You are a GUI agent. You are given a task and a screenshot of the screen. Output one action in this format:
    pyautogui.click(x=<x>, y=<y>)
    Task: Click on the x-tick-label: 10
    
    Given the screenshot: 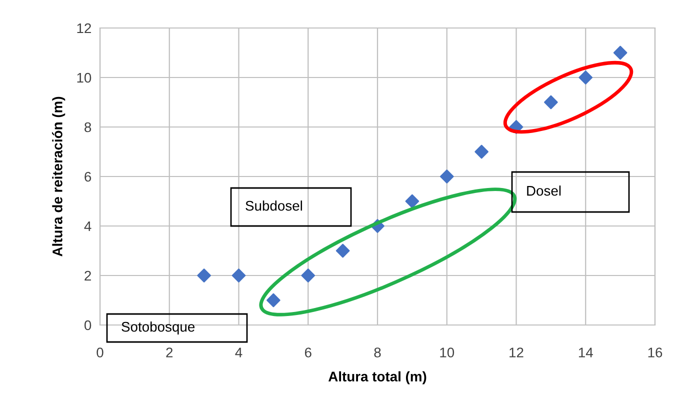 What is the action you would take?
    pyautogui.click(x=447, y=353)
    